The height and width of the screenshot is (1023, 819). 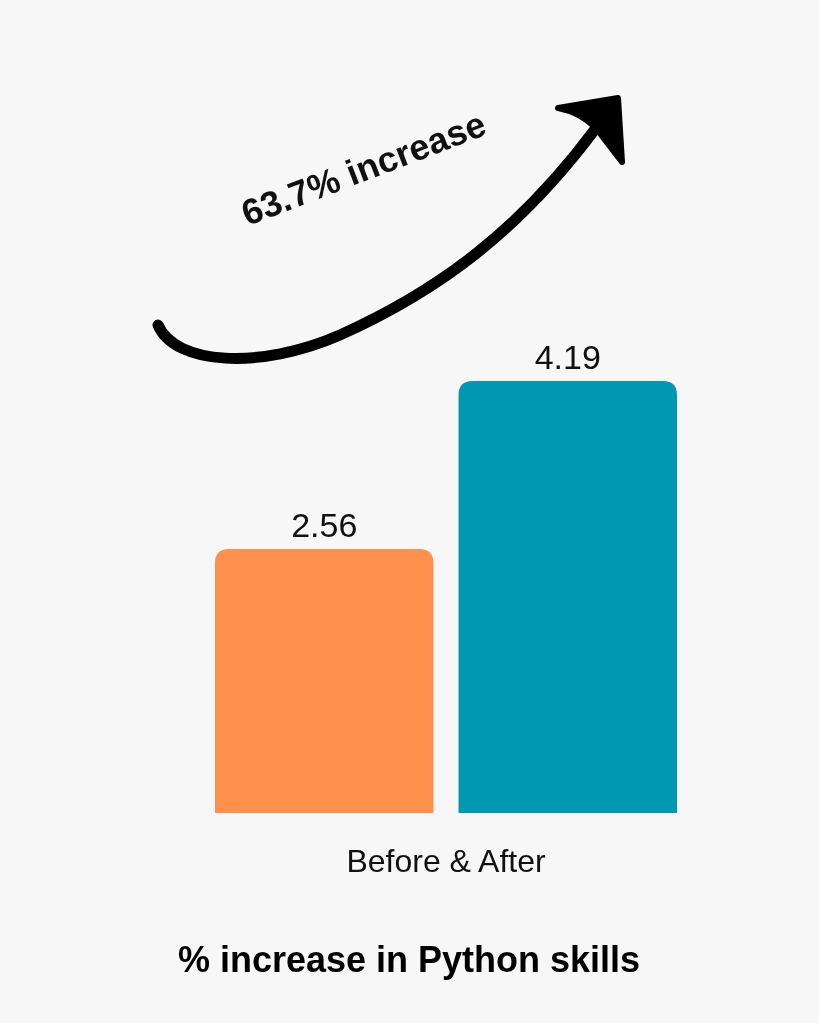 I want to click on x-axis-title: Before & After, so click(x=446, y=861).